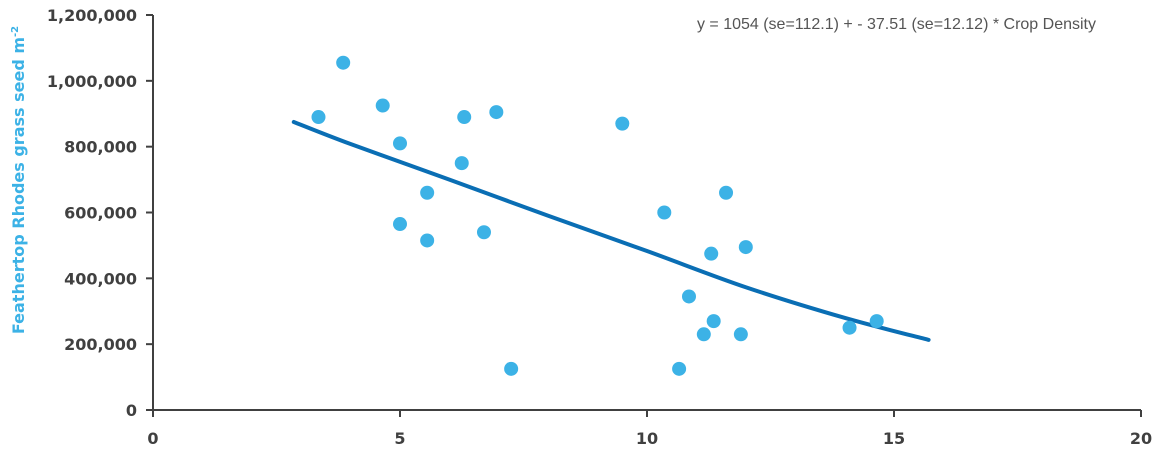  Describe the element at coordinates (100, 344) in the screenshot. I see `y-tick-label: 200,000` at that location.